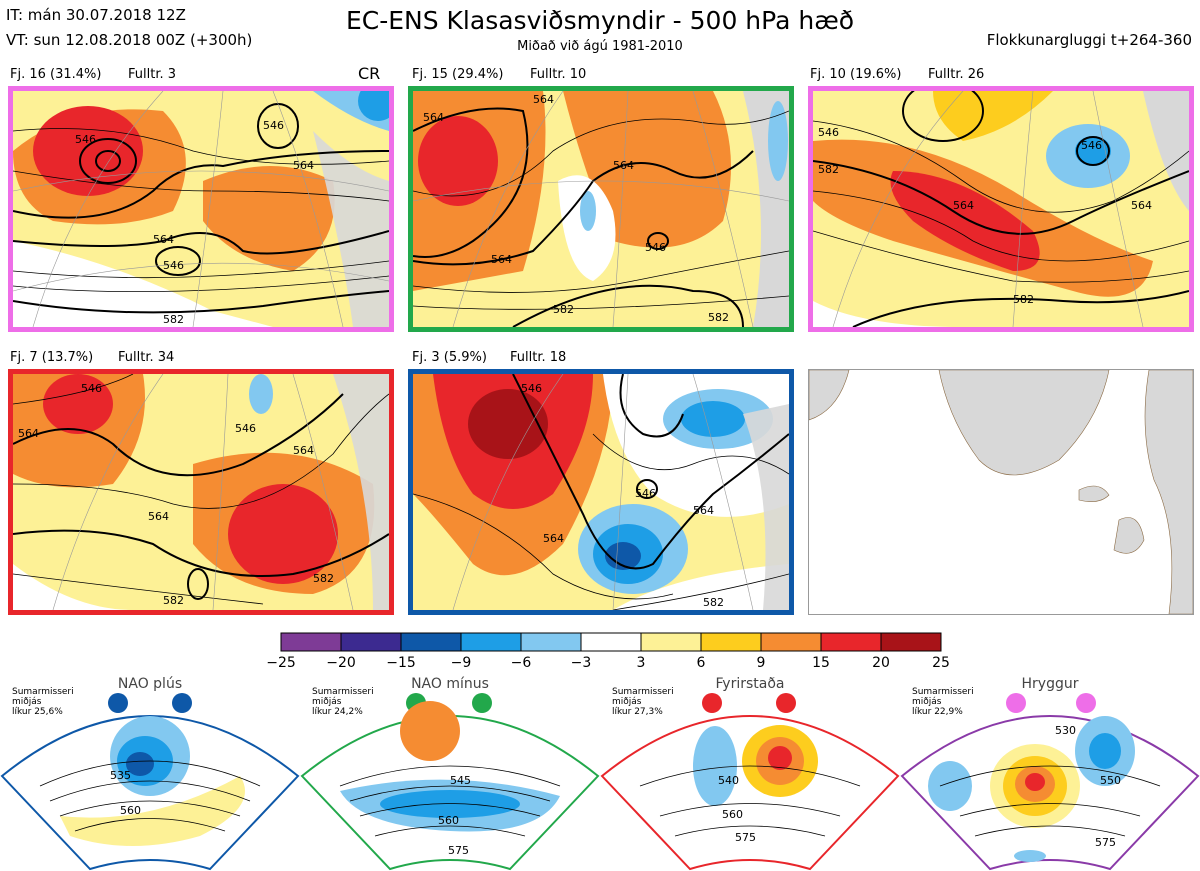 This screenshot has width=1200, height=871. I want to click on panel-1-tag: CR, so click(369, 73).